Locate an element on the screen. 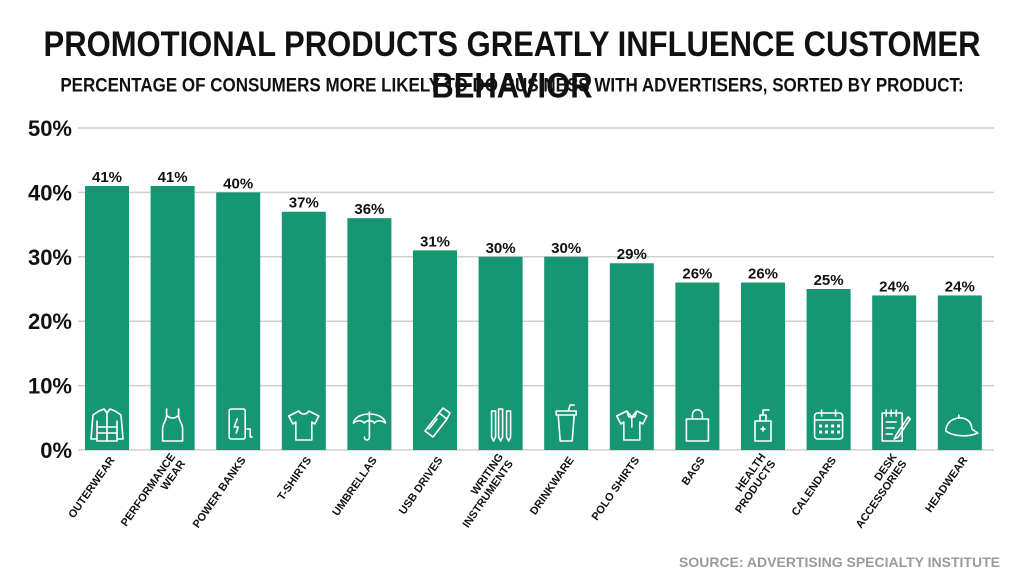 Image resolution: width=1024 pixels, height=577 pixels. polo-shirt-icon is located at coordinates (631, 425).